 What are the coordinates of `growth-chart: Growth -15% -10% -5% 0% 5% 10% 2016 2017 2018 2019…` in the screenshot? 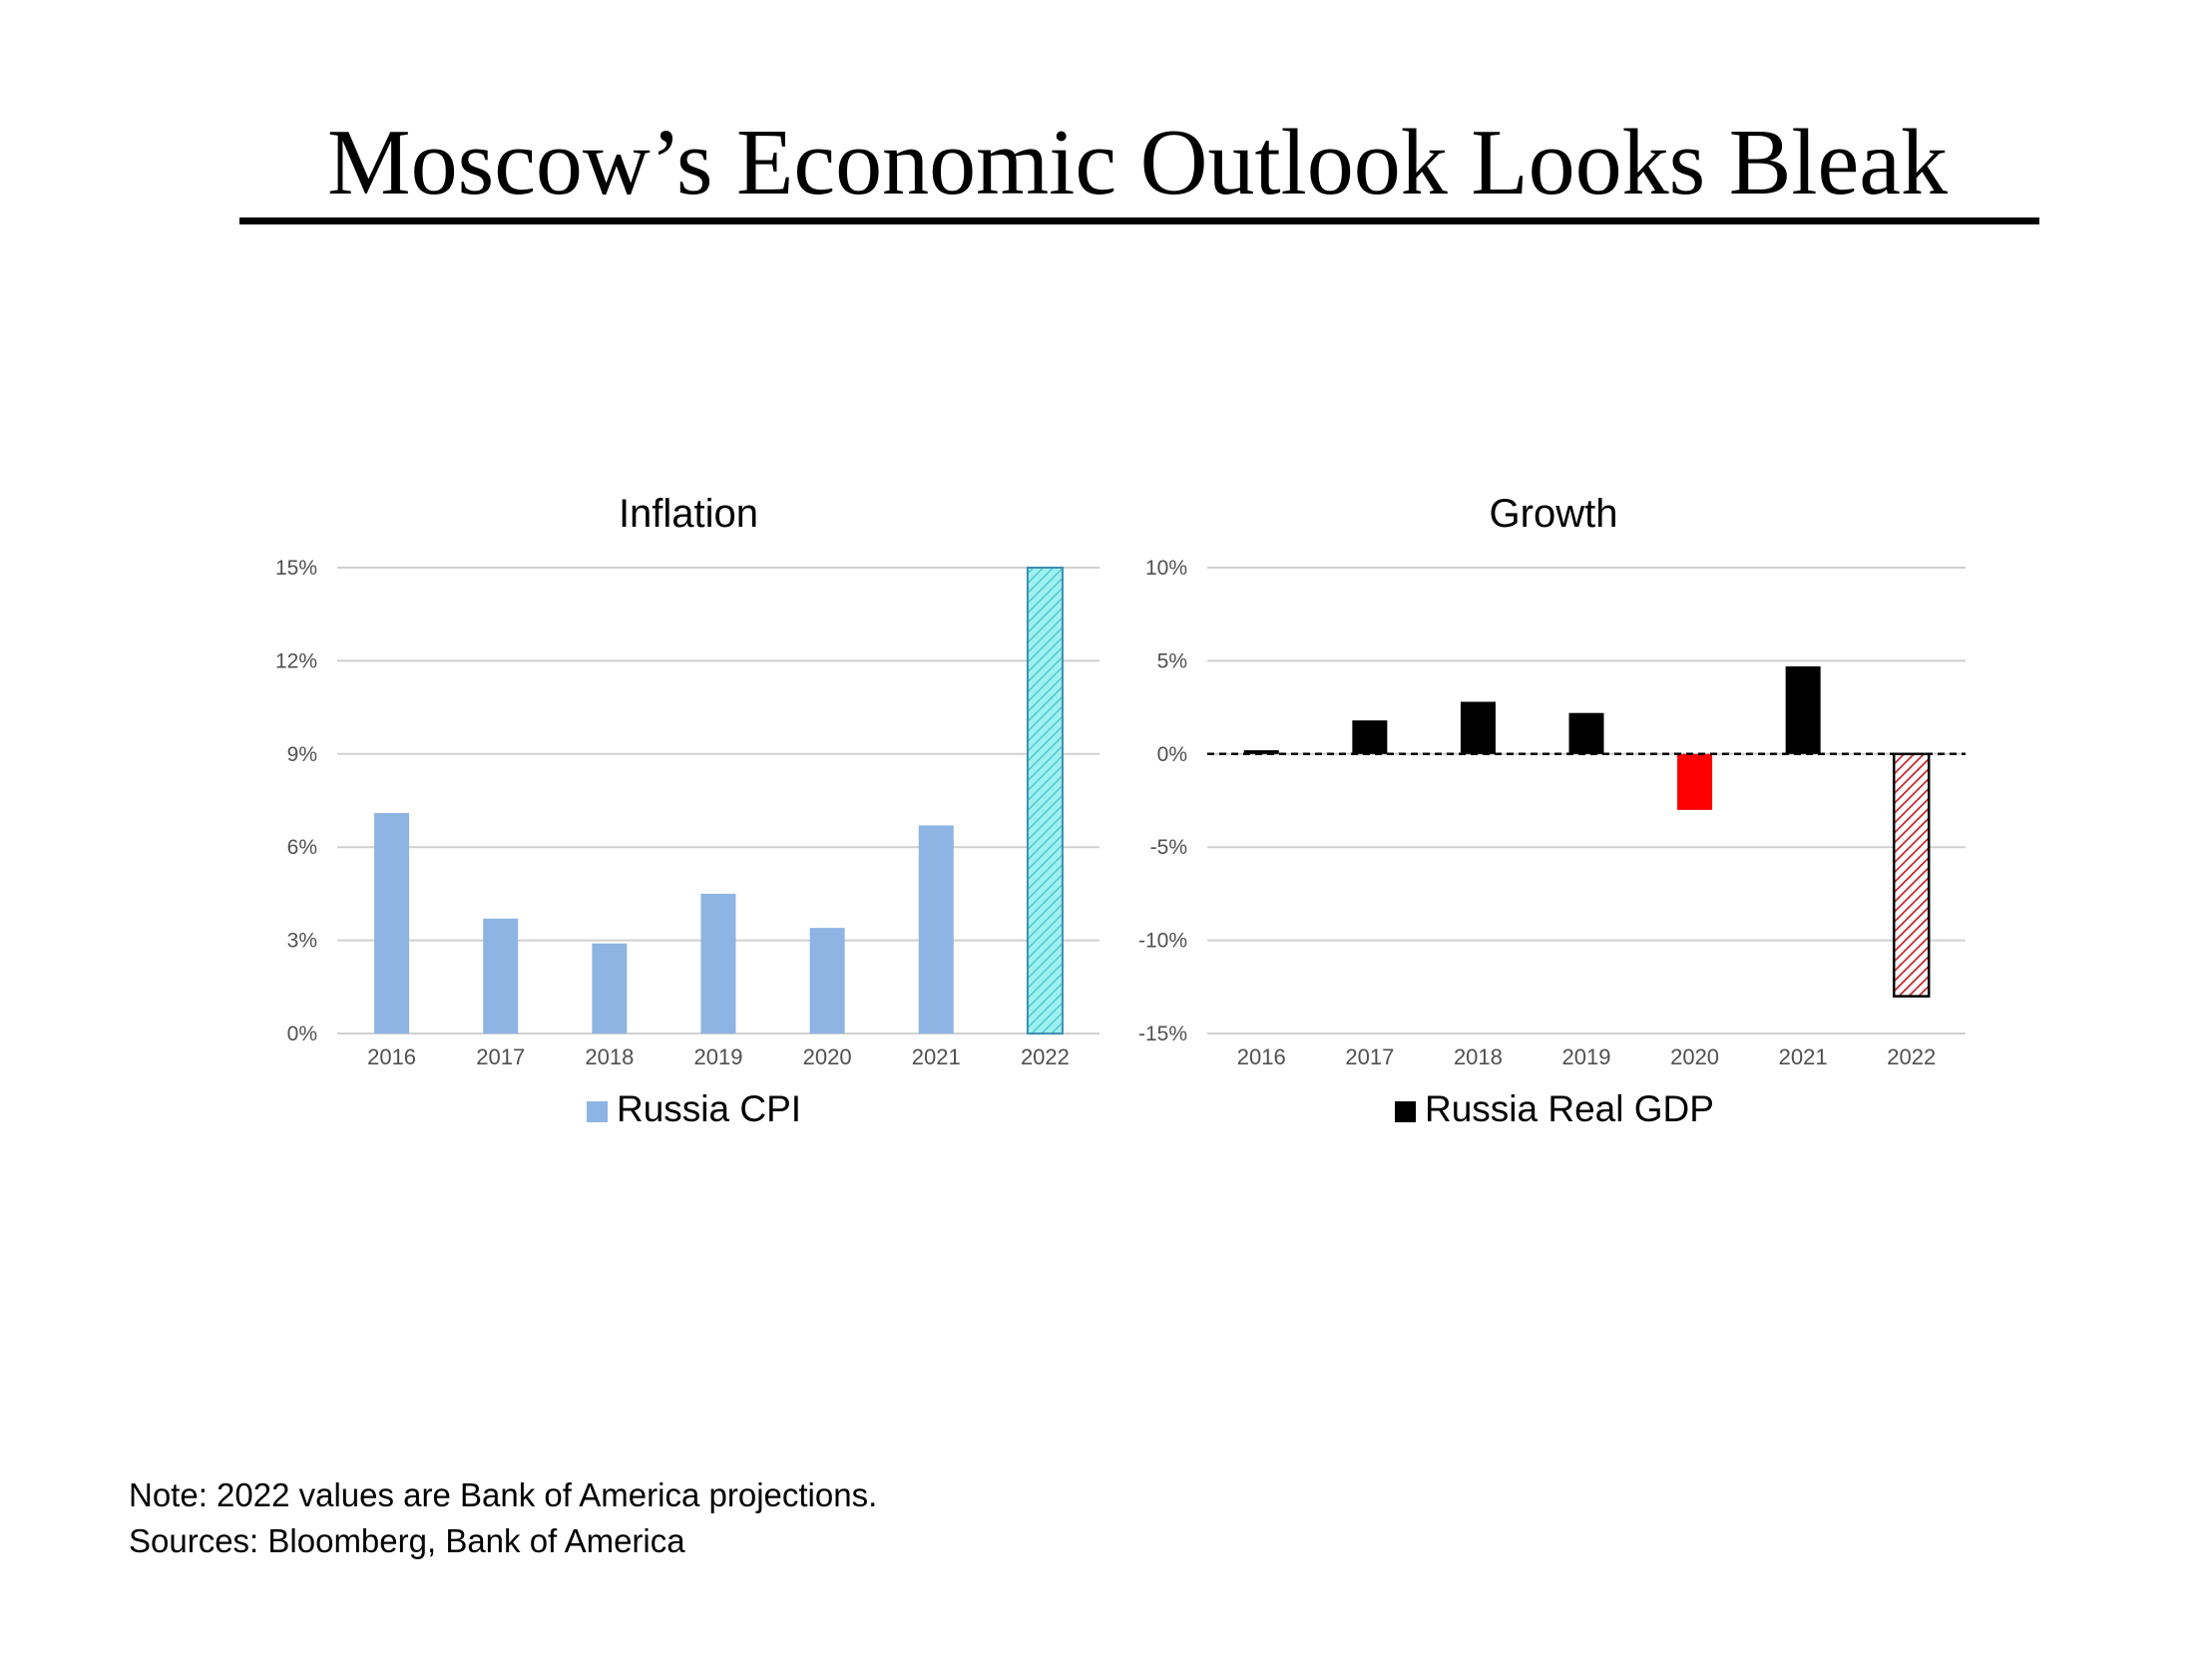 It's located at (1552, 810).